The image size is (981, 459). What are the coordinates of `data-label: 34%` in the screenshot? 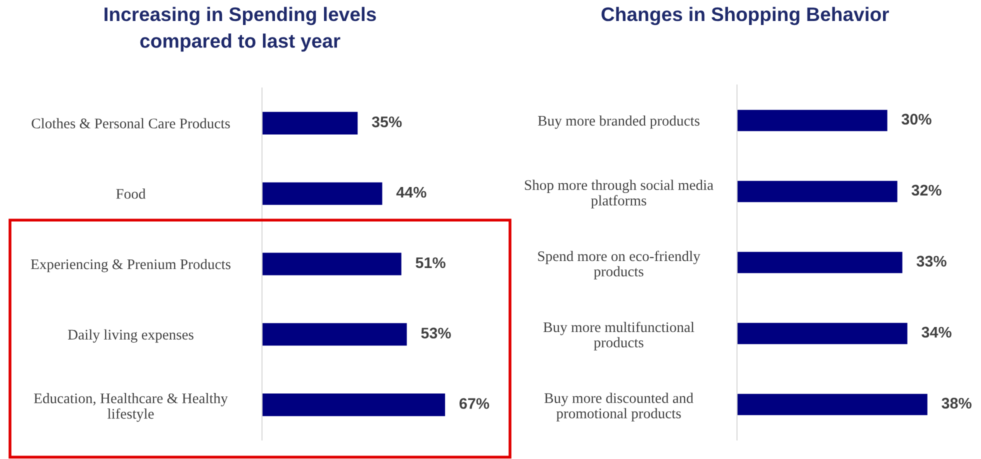 It's located at (937, 332).